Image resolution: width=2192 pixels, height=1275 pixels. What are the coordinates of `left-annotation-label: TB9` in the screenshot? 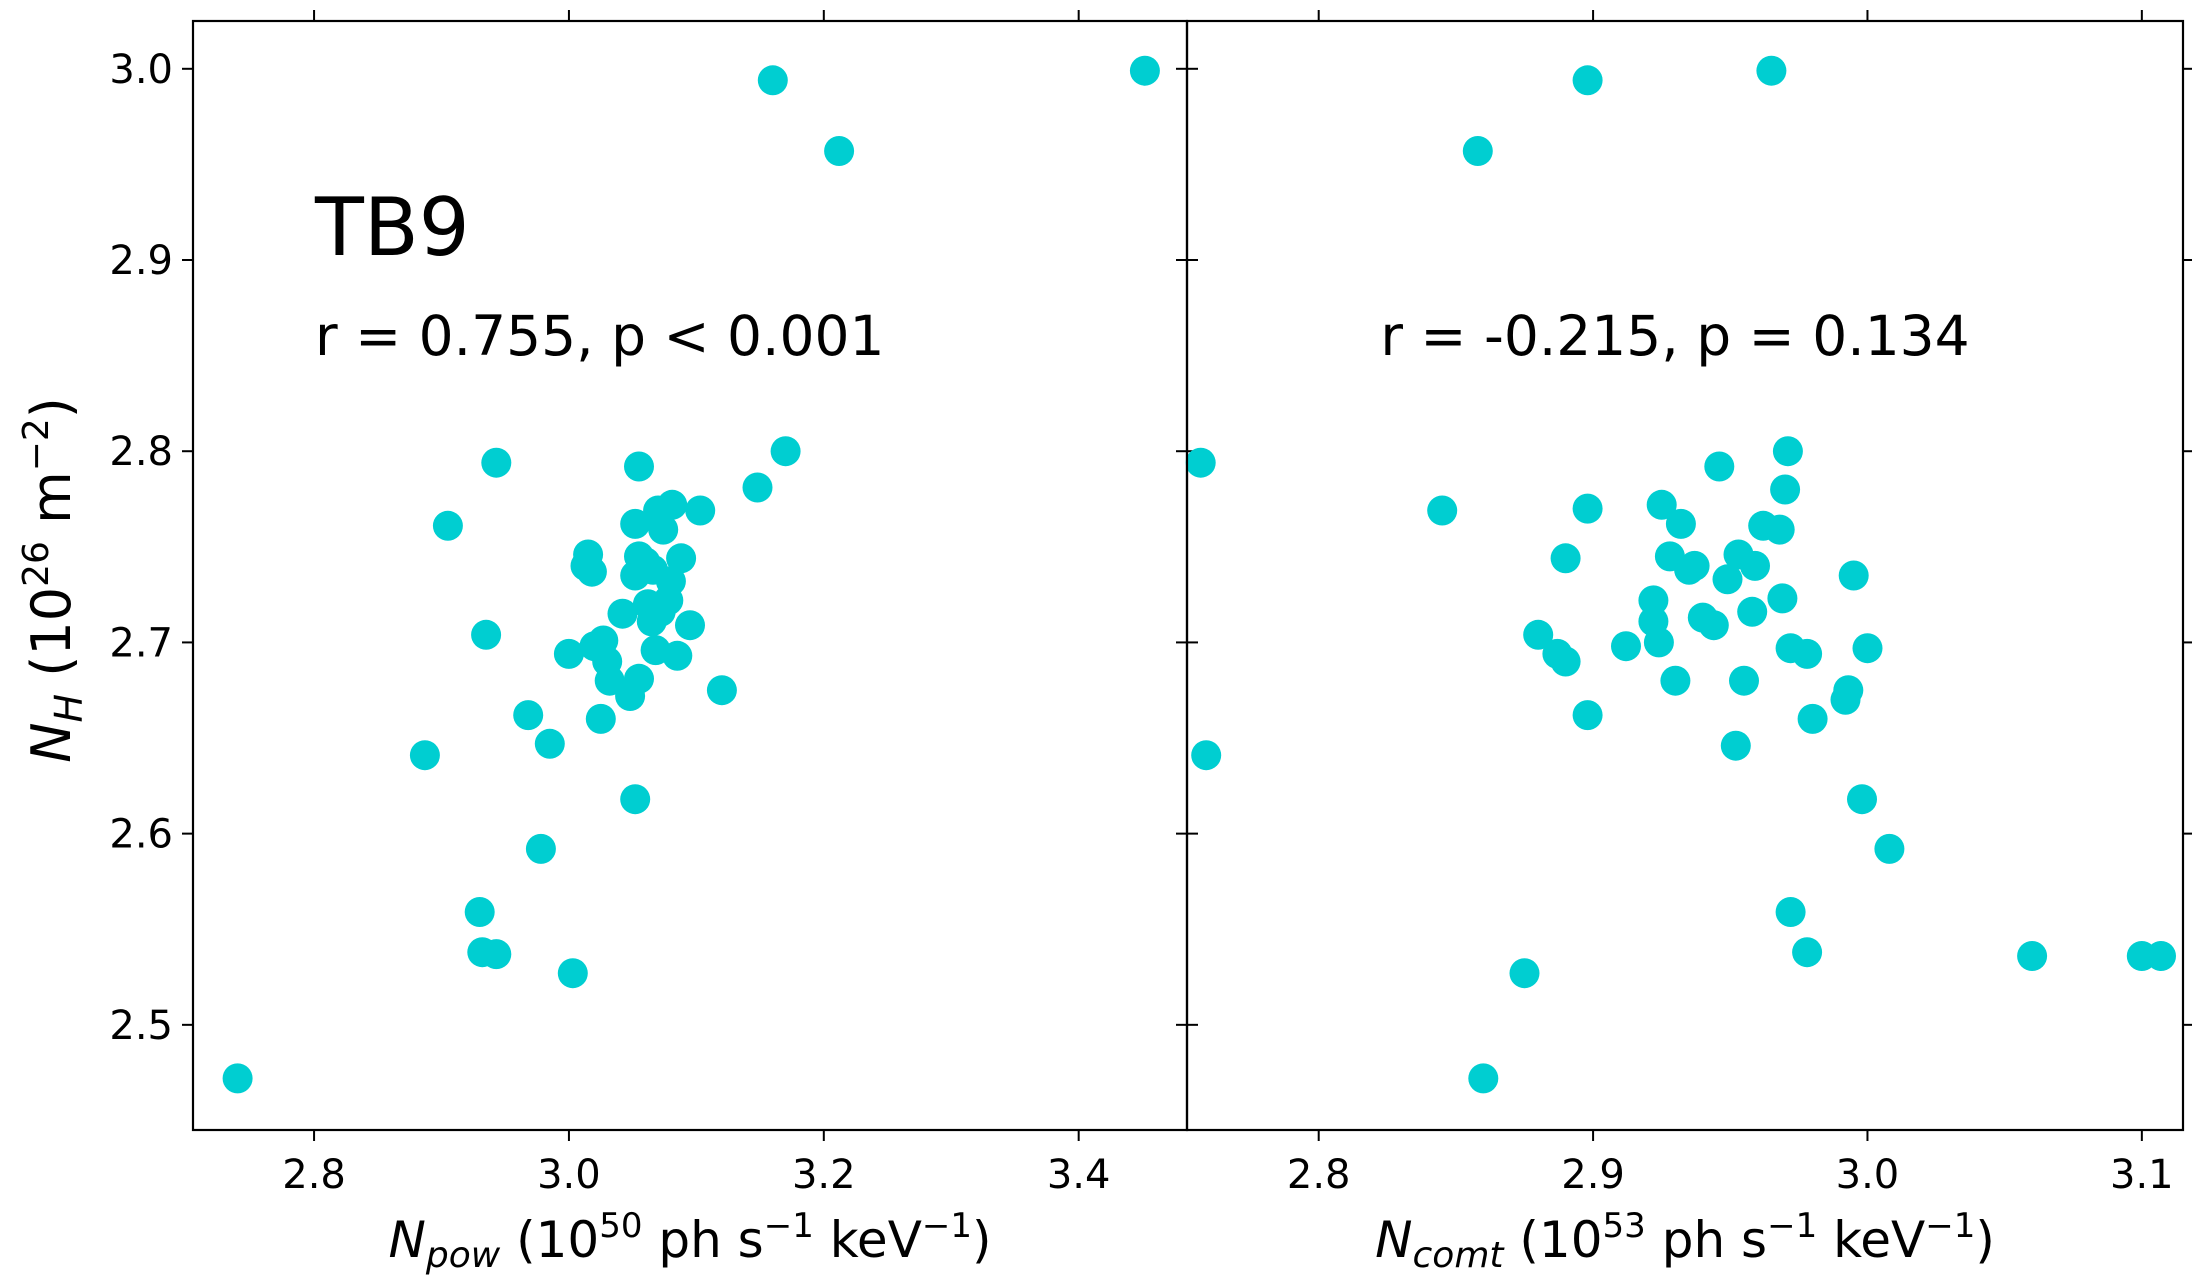 It's located at (392, 227).